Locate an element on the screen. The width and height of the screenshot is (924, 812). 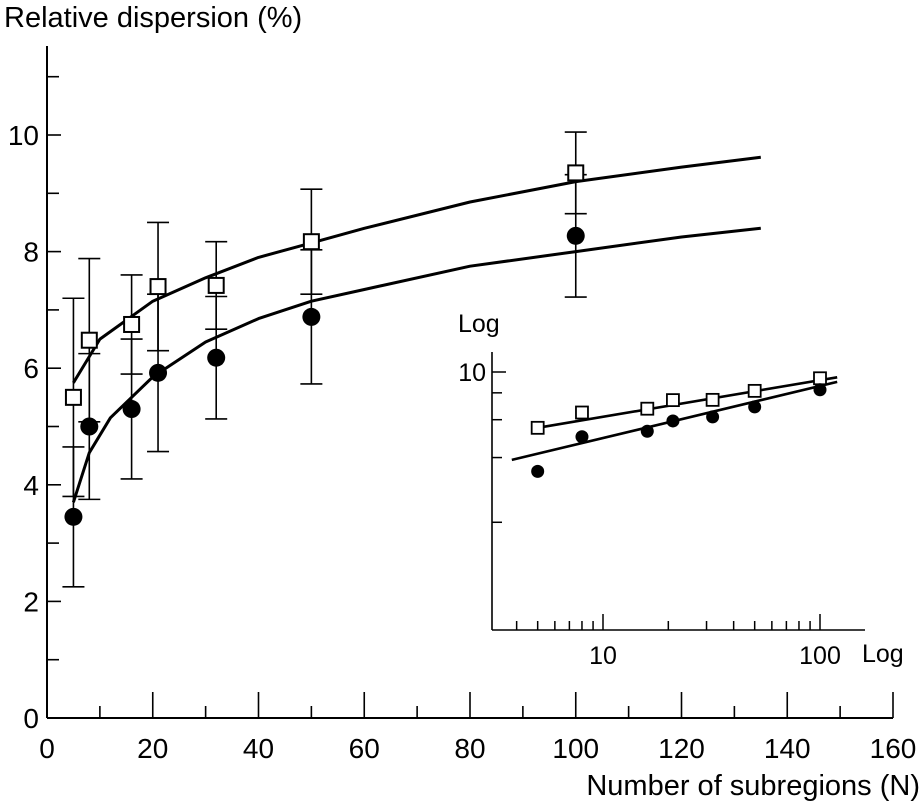
y-tick-label: 8 is located at coordinates (31, 252).